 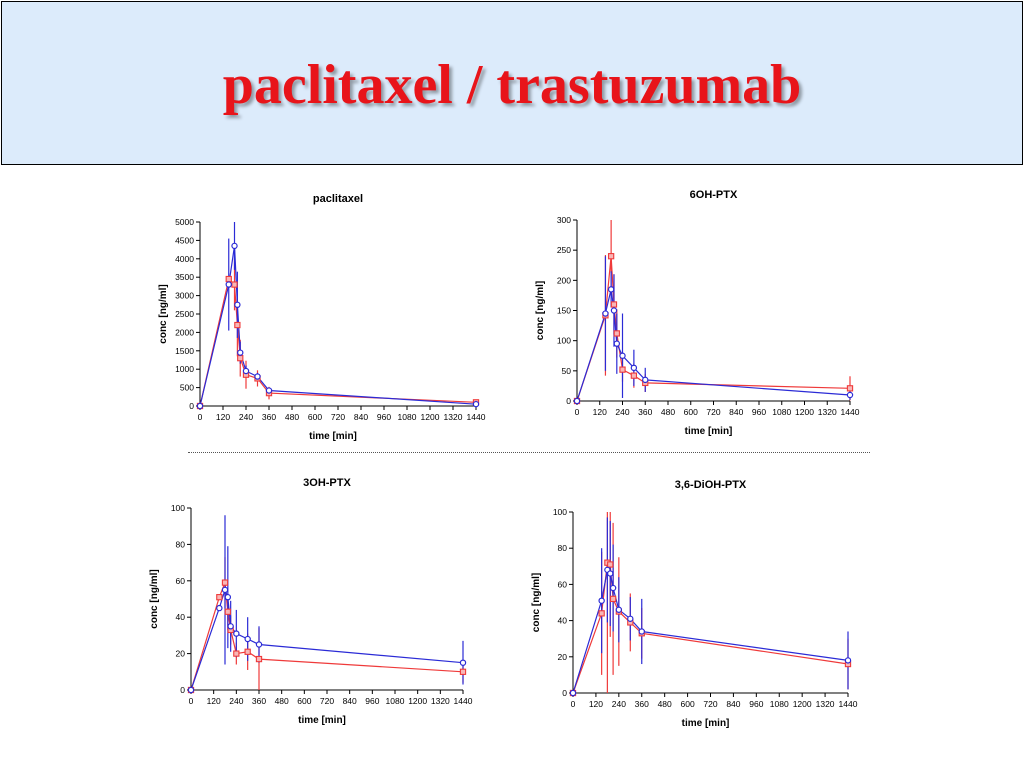 I want to click on y-tick-label: 200, so click(x=564, y=280).